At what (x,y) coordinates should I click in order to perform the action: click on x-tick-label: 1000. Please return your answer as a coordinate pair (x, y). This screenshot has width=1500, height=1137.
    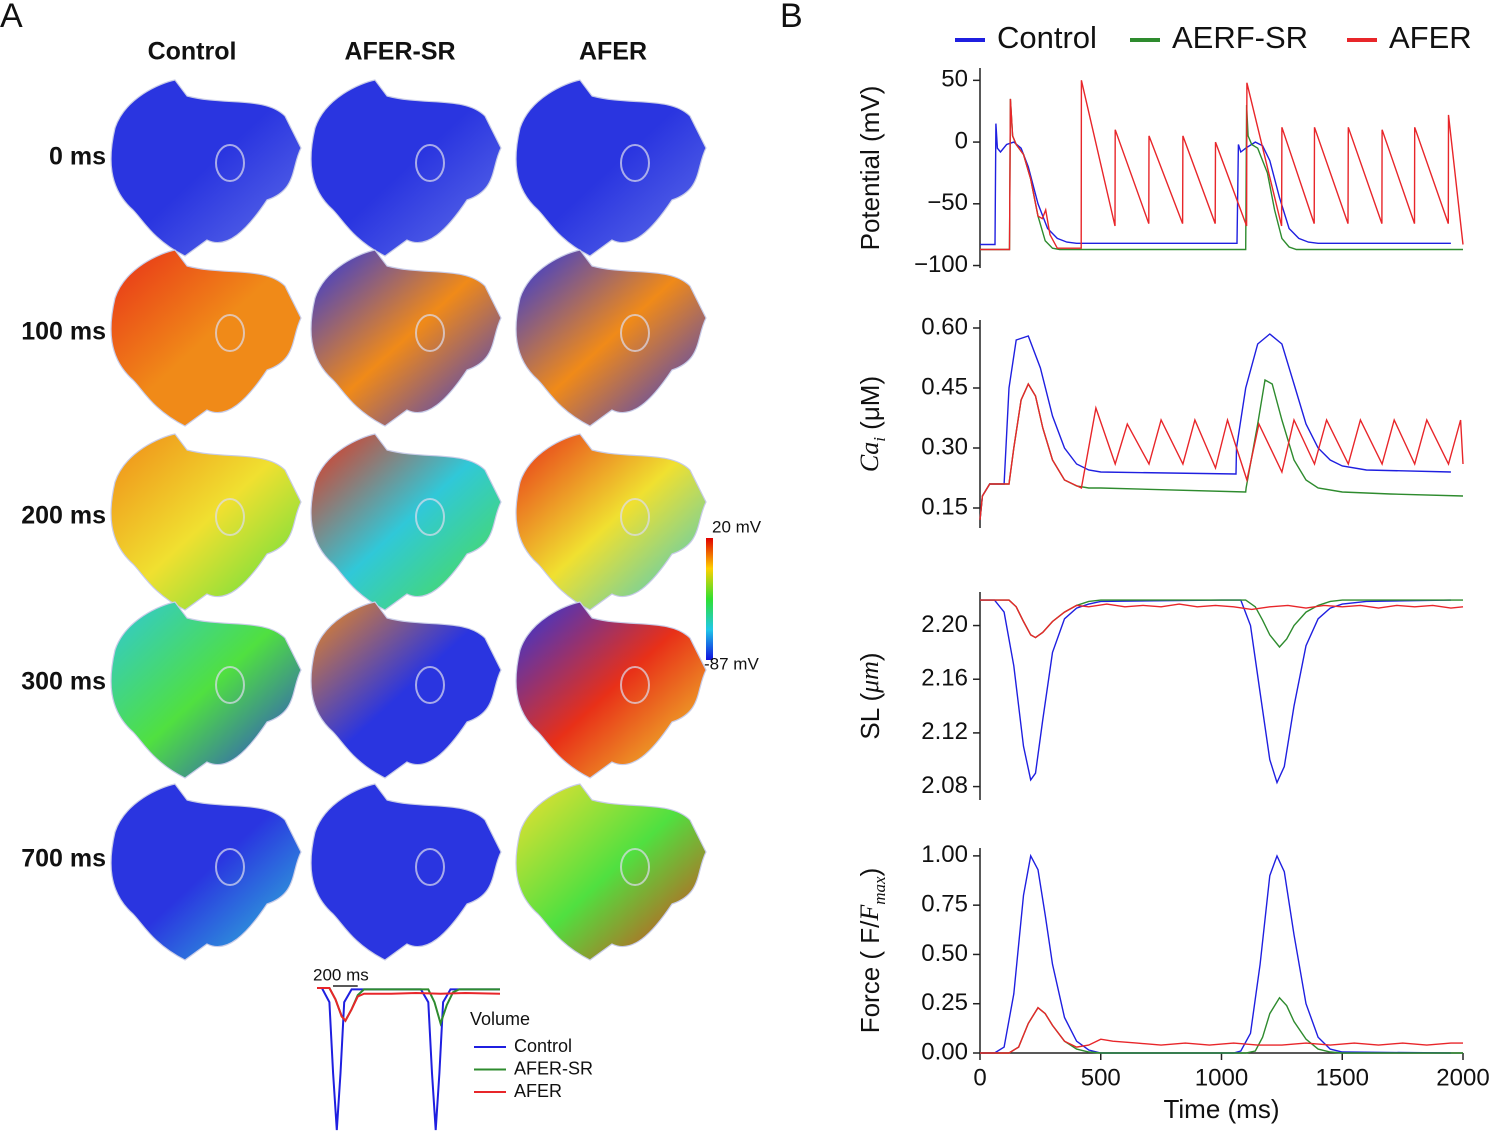
    Looking at the image, I should click on (1221, 1077).